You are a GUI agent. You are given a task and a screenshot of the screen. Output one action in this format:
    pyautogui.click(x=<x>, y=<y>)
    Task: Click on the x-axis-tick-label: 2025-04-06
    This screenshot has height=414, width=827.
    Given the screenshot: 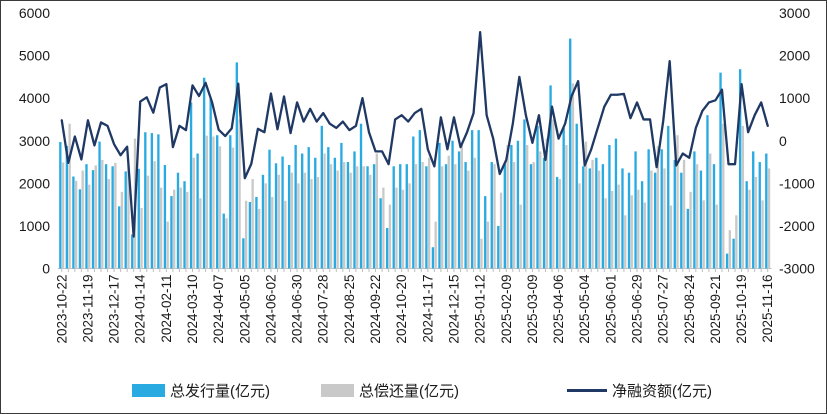 What is the action you would take?
    pyautogui.click(x=558, y=309)
    